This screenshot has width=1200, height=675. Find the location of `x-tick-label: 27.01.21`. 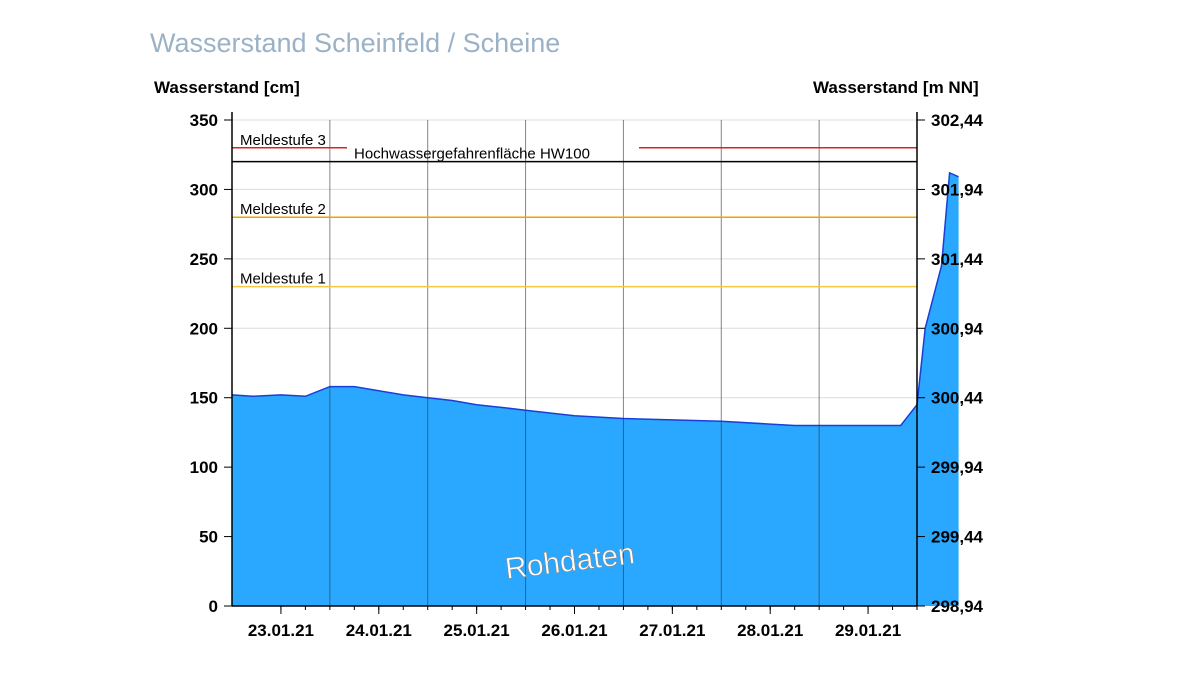

x-tick-label: 27.01.21 is located at coordinates (672, 630).